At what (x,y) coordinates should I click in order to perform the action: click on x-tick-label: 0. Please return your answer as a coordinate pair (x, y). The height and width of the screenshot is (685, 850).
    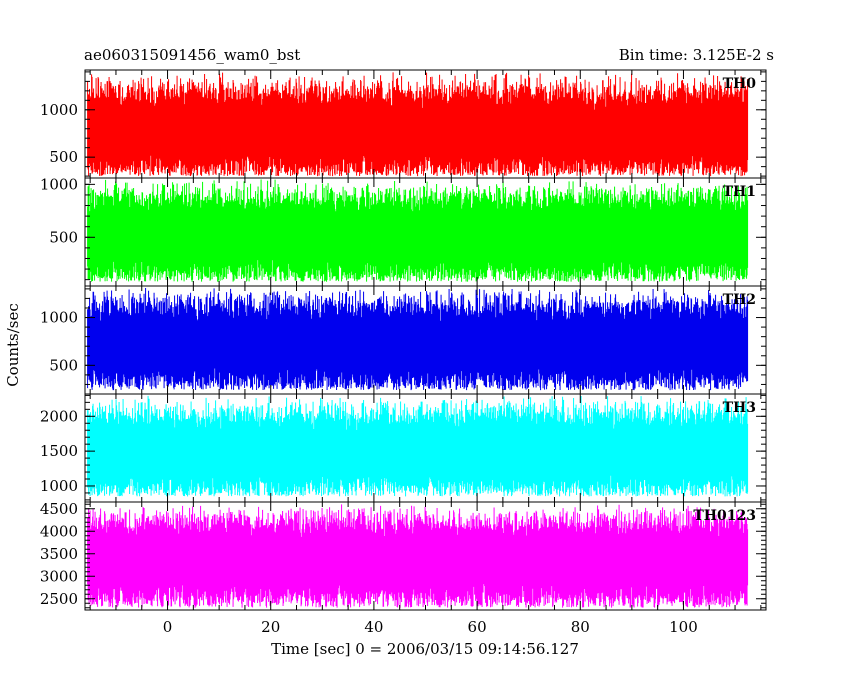
    Looking at the image, I should click on (168, 627).